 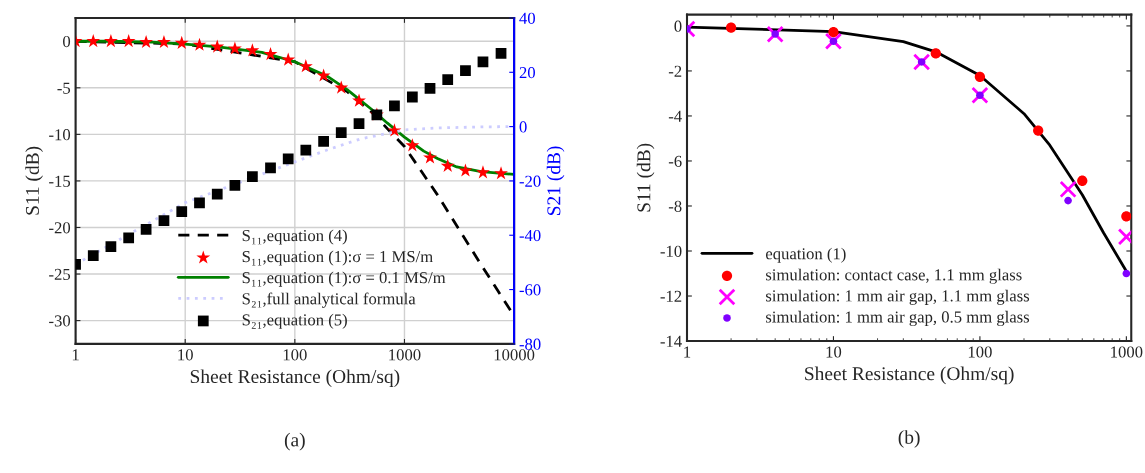 What do you see at coordinates (527, 18) in the screenshot?
I see `y2-tick-label: 40` at bounding box center [527, 18].